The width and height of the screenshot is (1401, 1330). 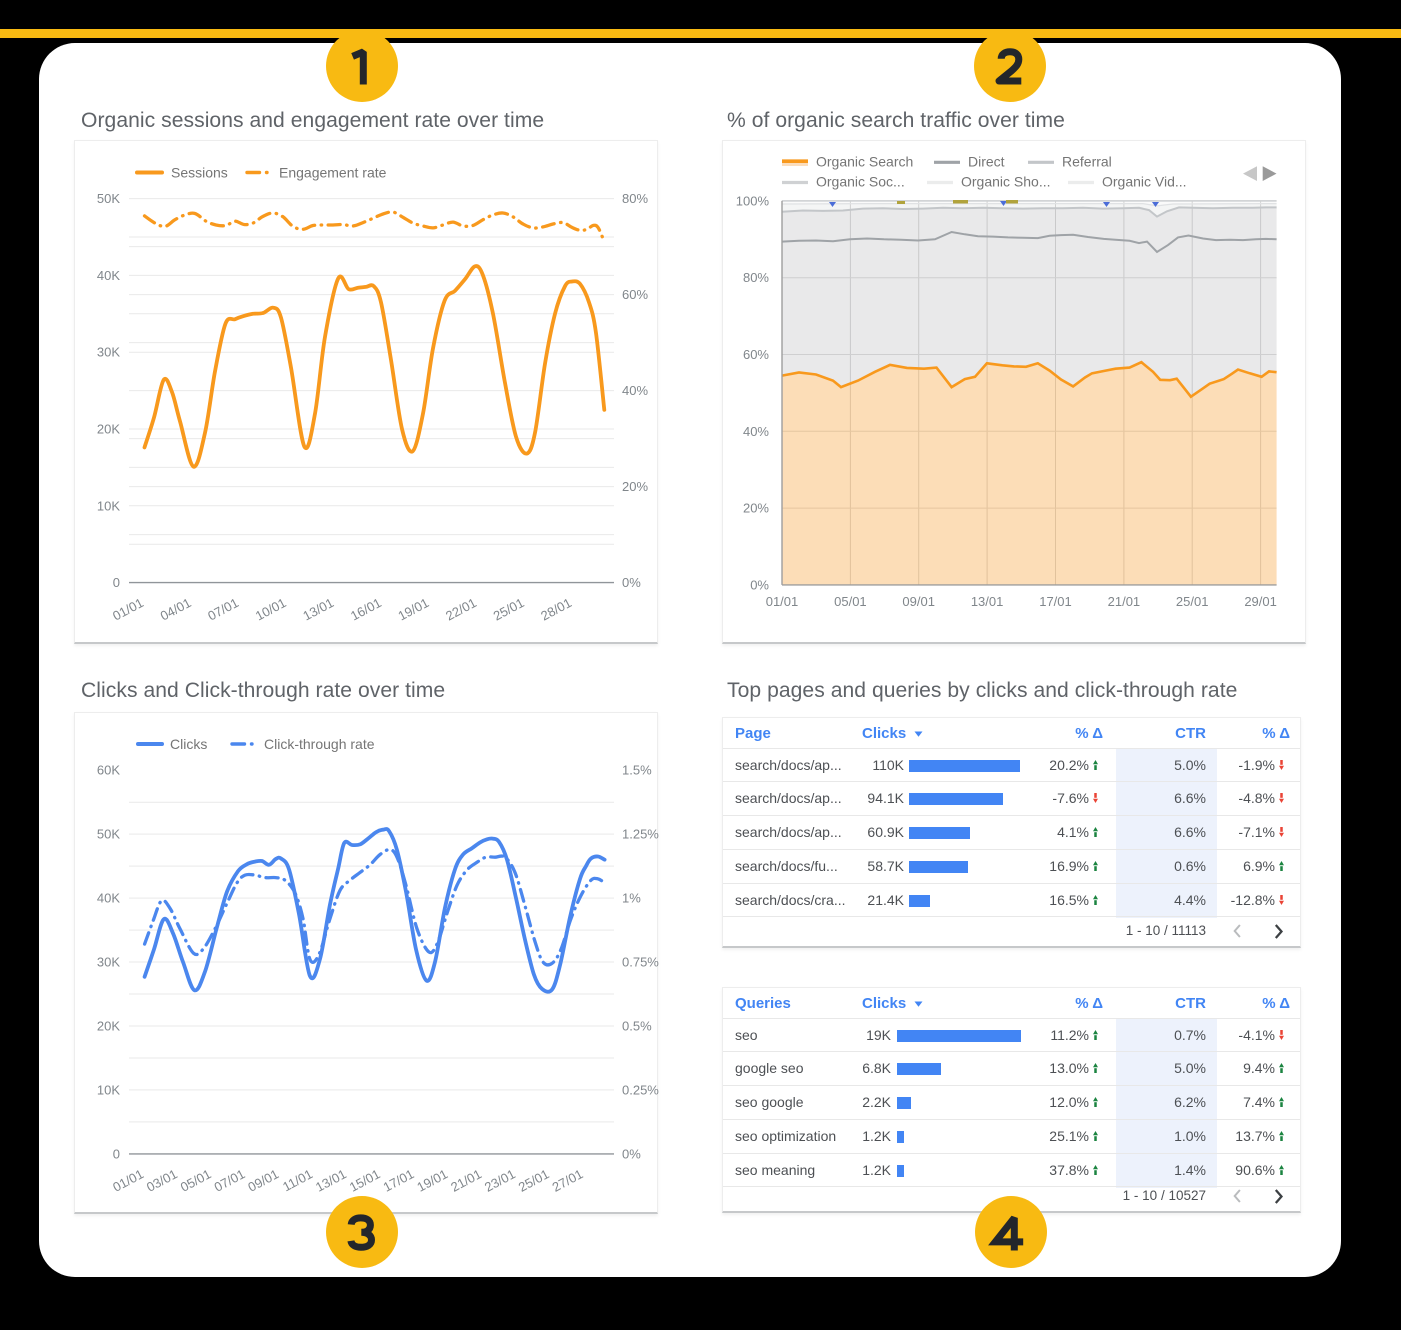 What do you see at coordinates (753, 200) in the screenshot?
I see `svg-text: 100%` at bounding box center [753, 200].